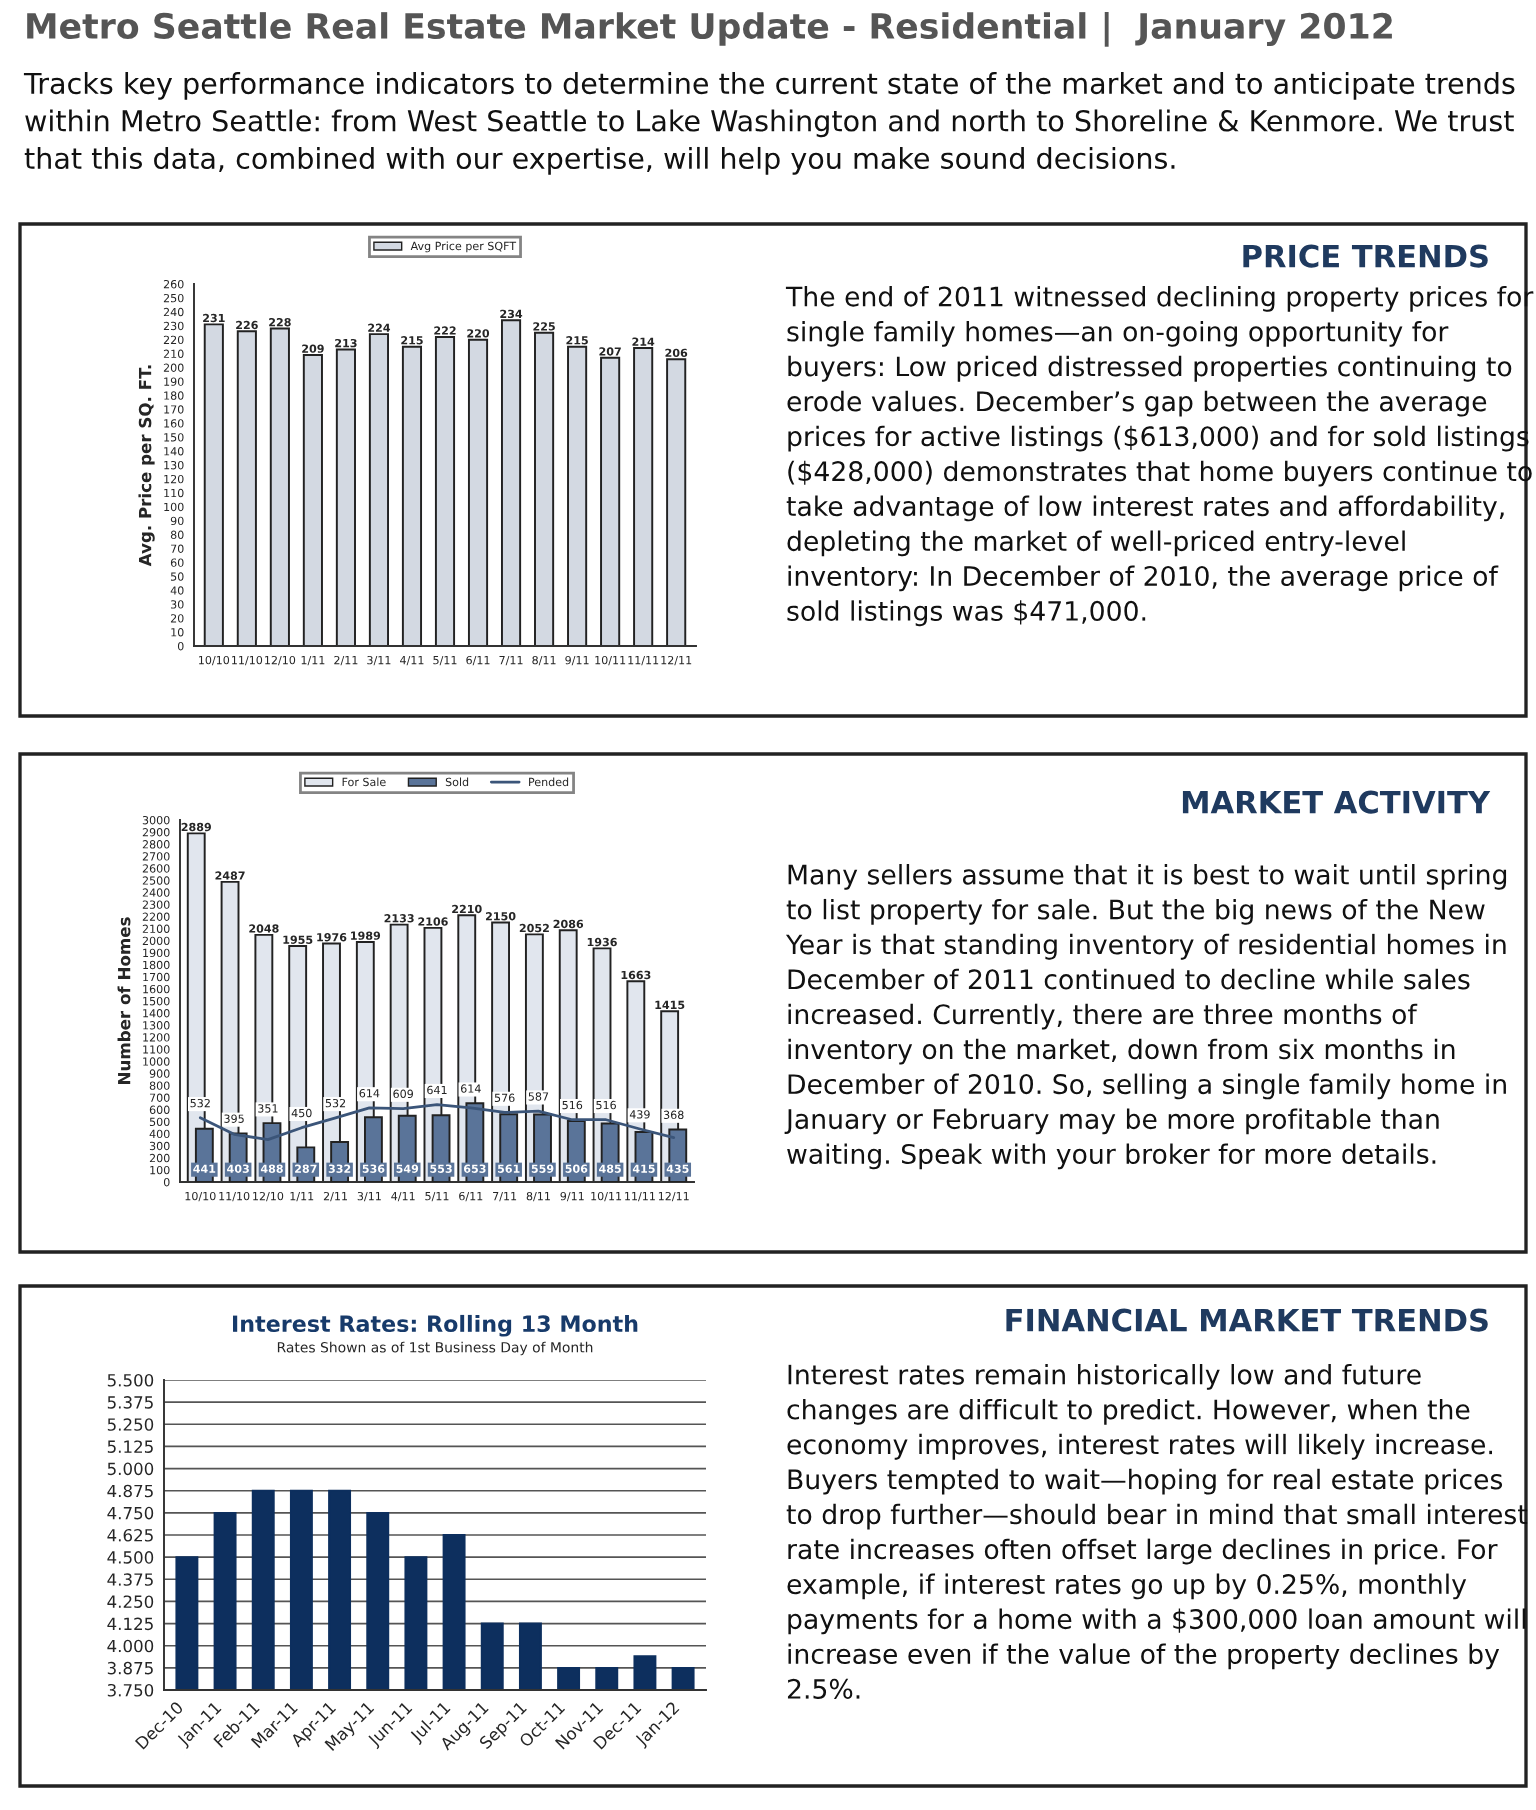 Image resolution: width=1536 pixels, height=1810 pixels. I want to click on y-tick-label: 5.000, so click(130, 1469).